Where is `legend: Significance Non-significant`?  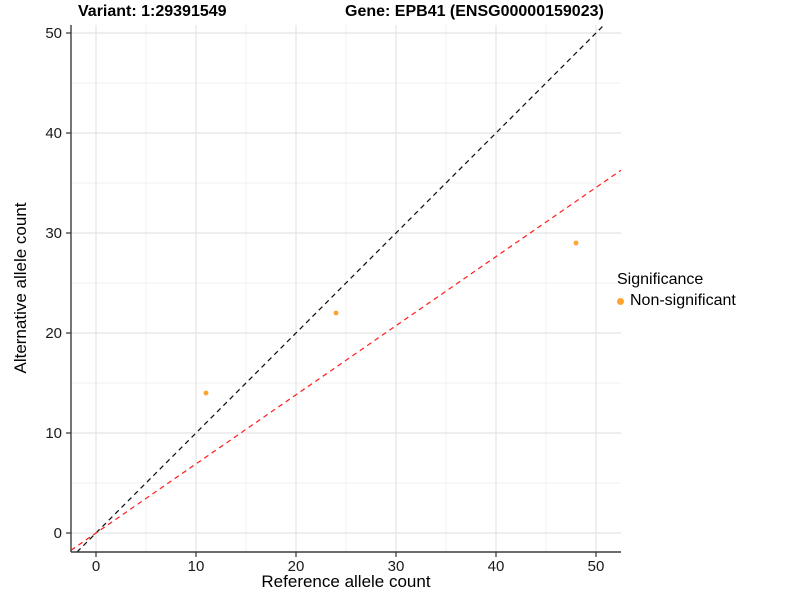 legend: Significance Non-significant is located at coordinates (676, 290).